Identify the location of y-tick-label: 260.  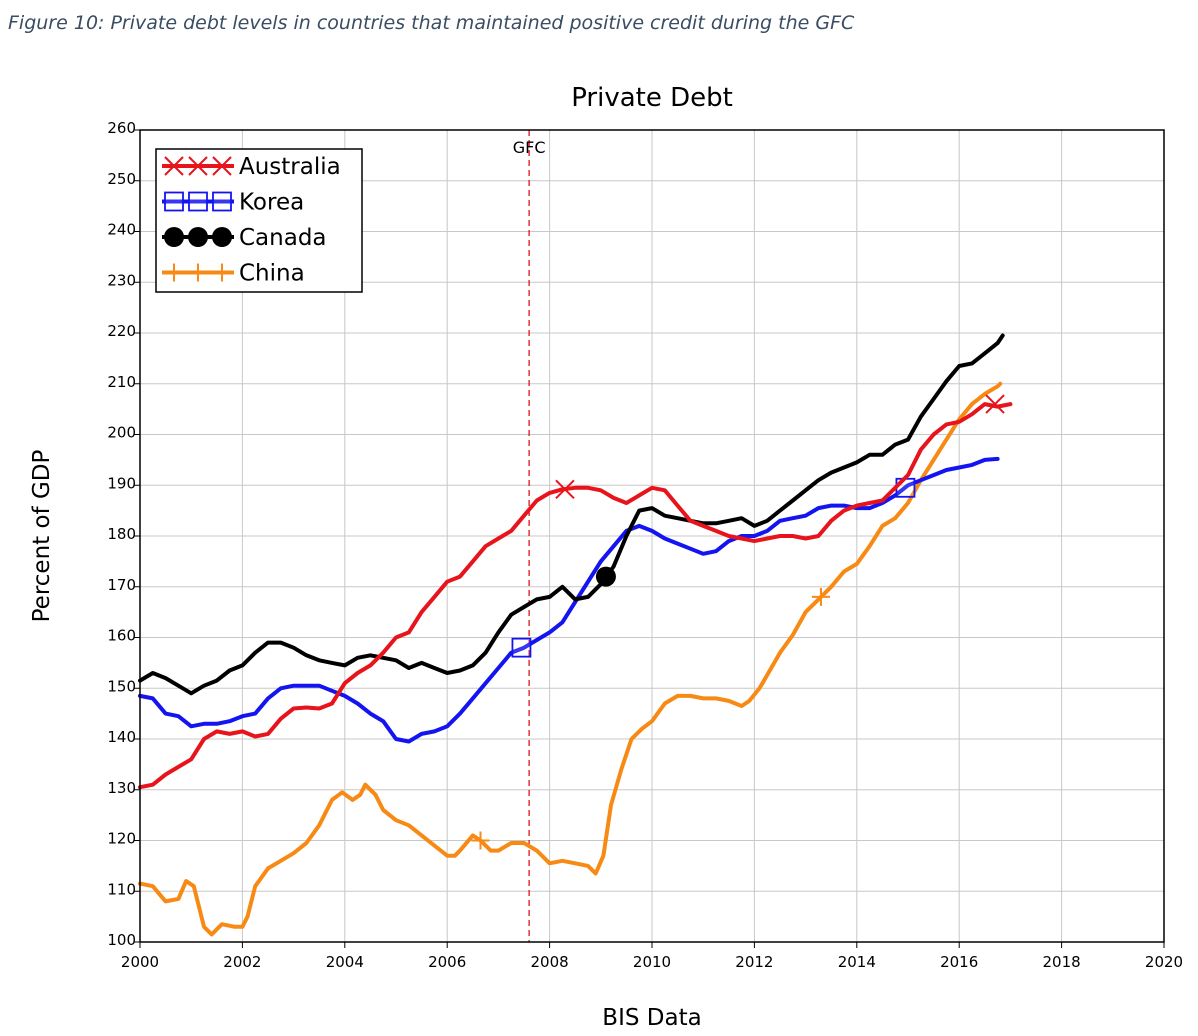
(121, 128).